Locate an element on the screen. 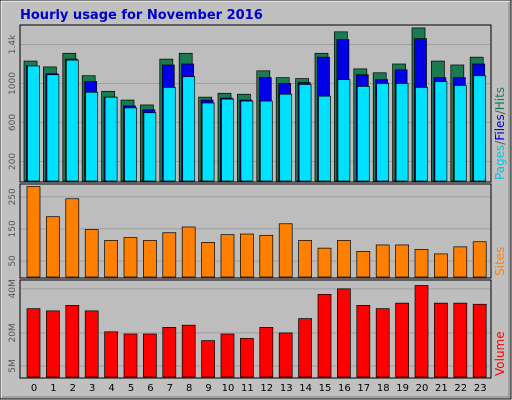 This screenshot has width=512, height=400. x-tick-label: 11 is located at coordinates (247, 388).